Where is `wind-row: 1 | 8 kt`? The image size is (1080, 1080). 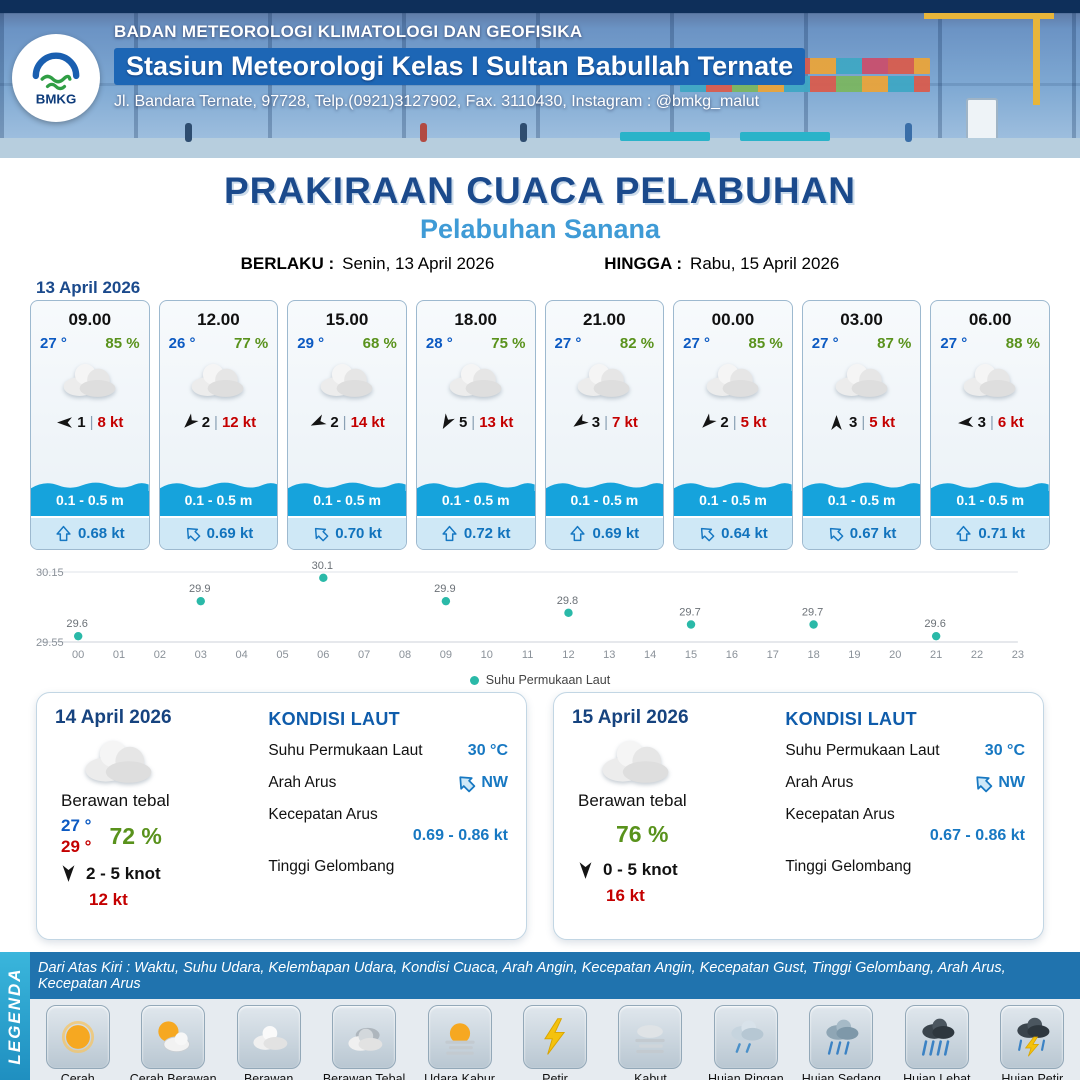
wind-row: 1 | 8 kt is located at coordinates (90, 422).